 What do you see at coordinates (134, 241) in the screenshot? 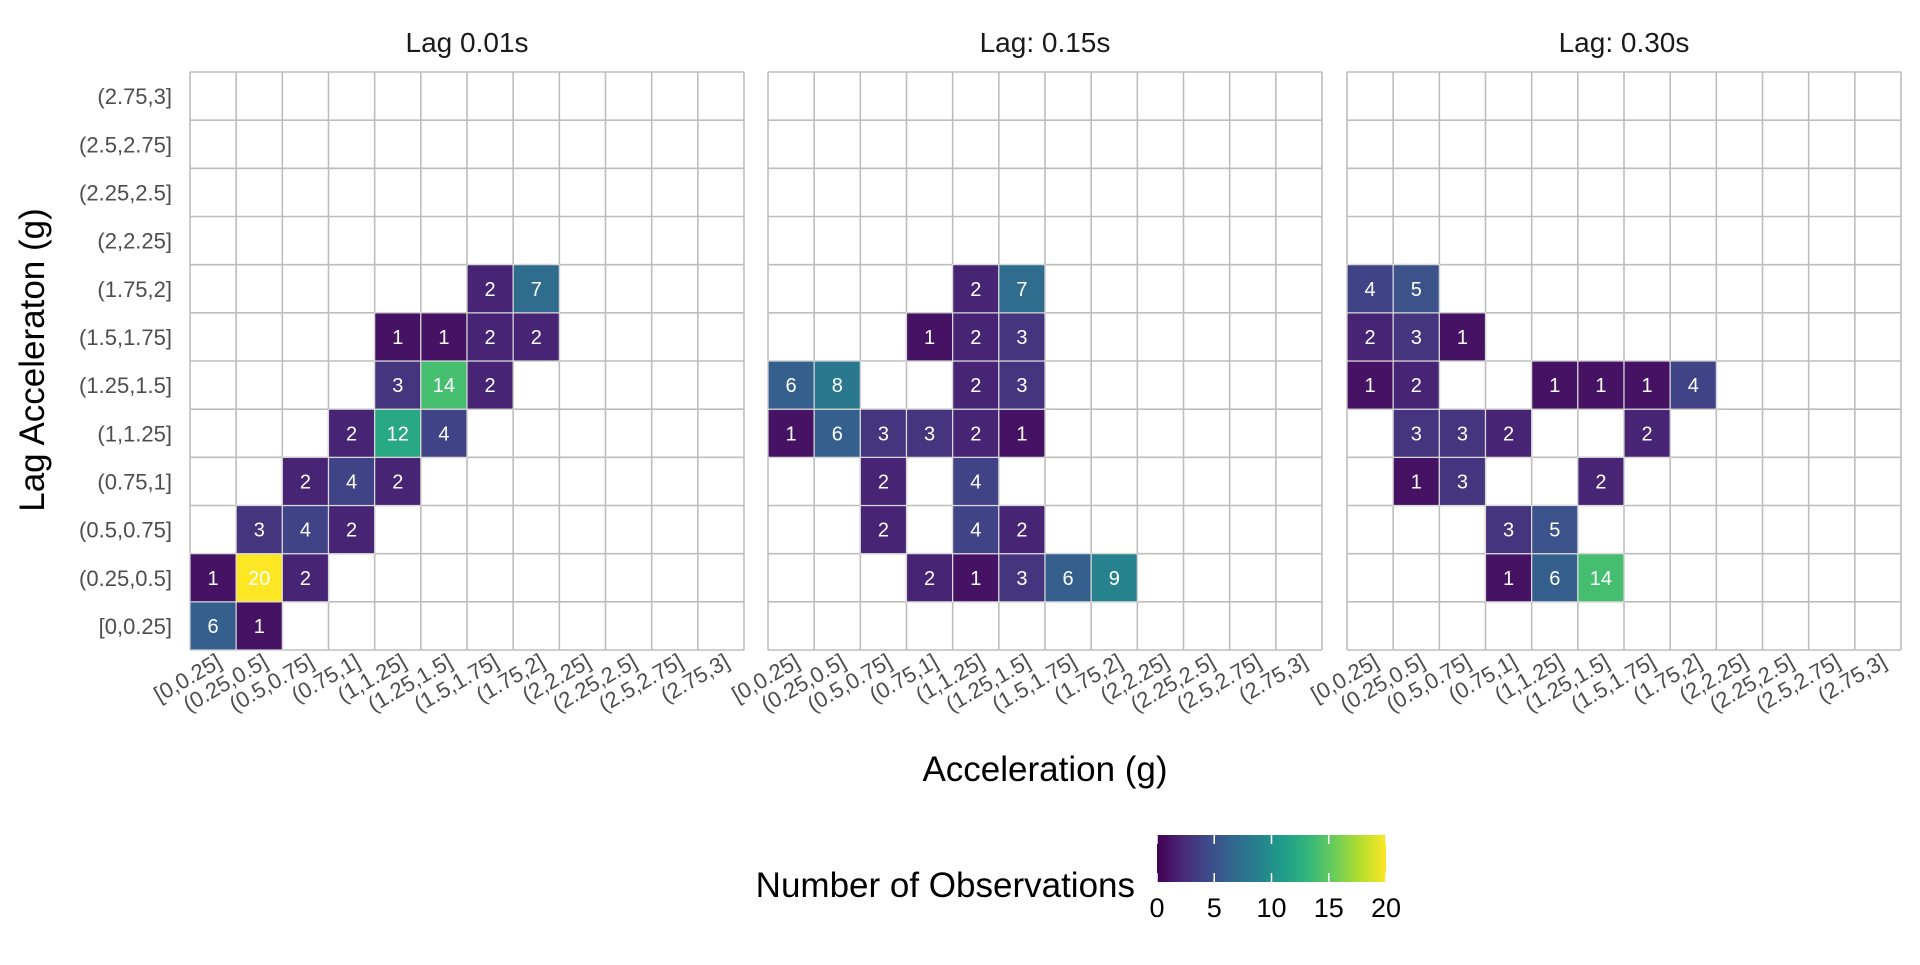
I see `y-tick-label: (2,2.25]` at bounding box center [134, 241].